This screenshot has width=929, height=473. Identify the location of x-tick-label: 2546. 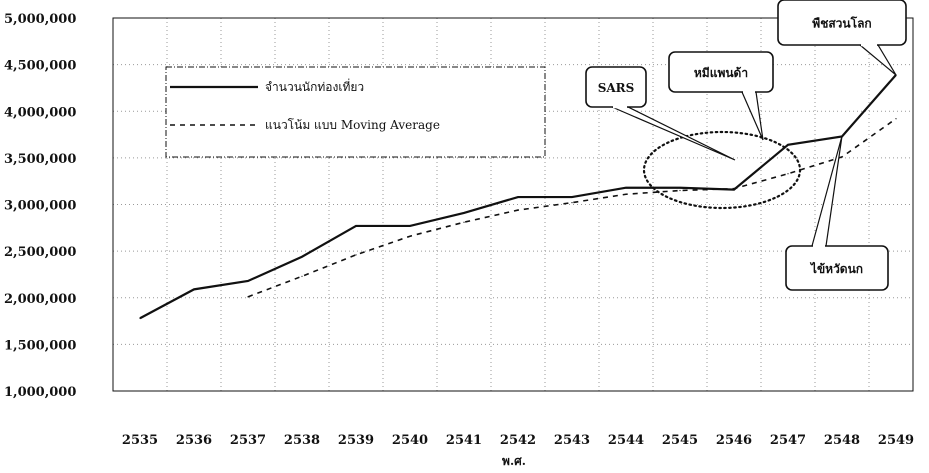
(734, 440).